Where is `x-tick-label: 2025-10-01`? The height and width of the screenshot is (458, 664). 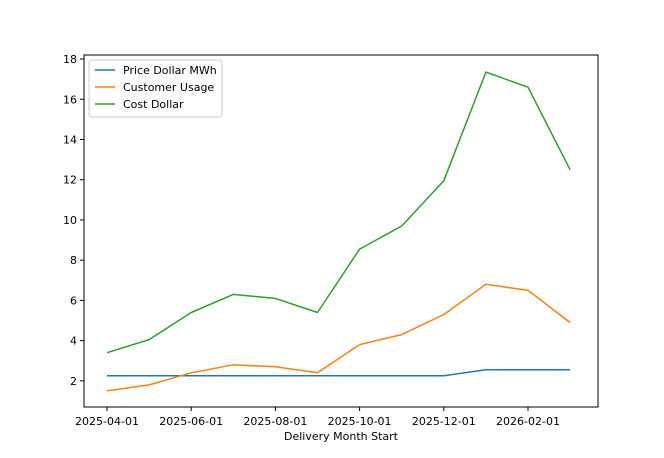 x-tick-label: 2025-10-01 is located at coordinates (360, 421).